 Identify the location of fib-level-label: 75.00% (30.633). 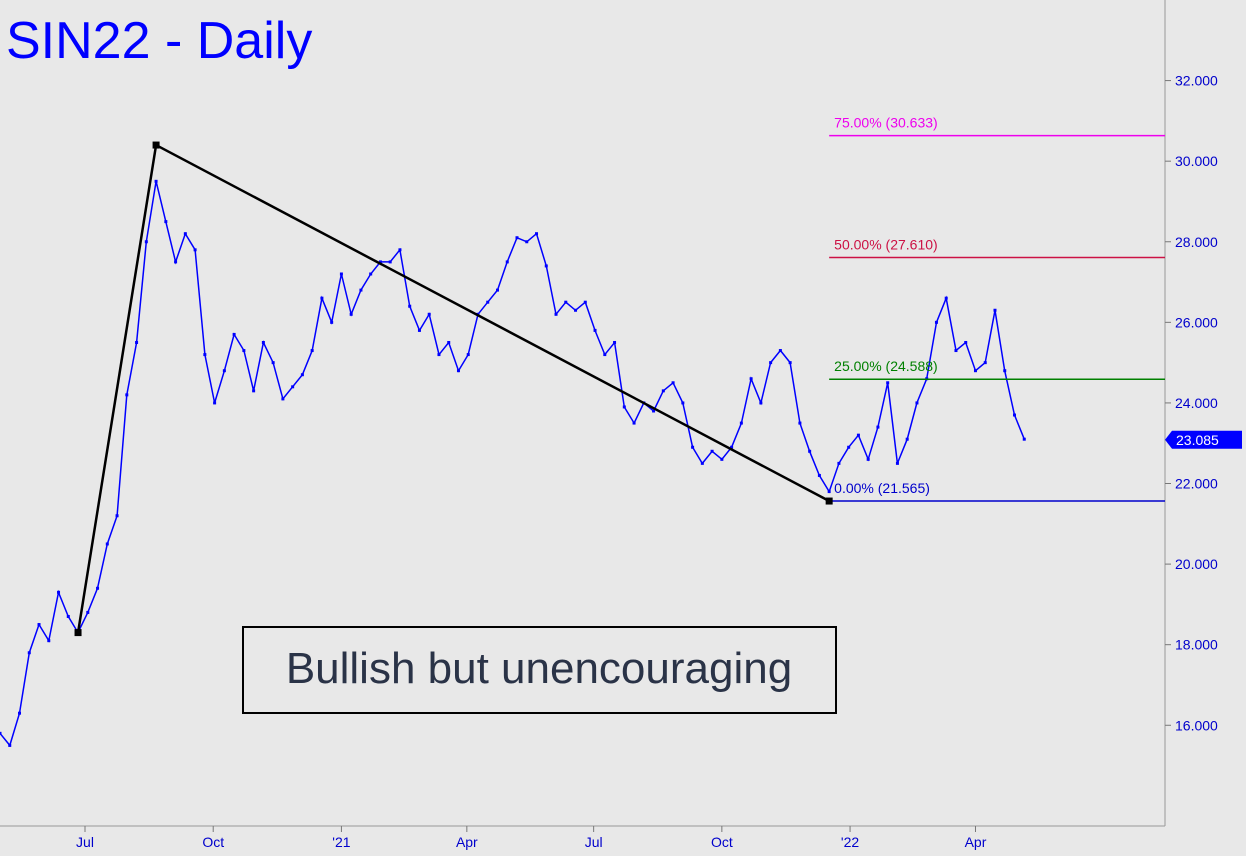
(886, 123).